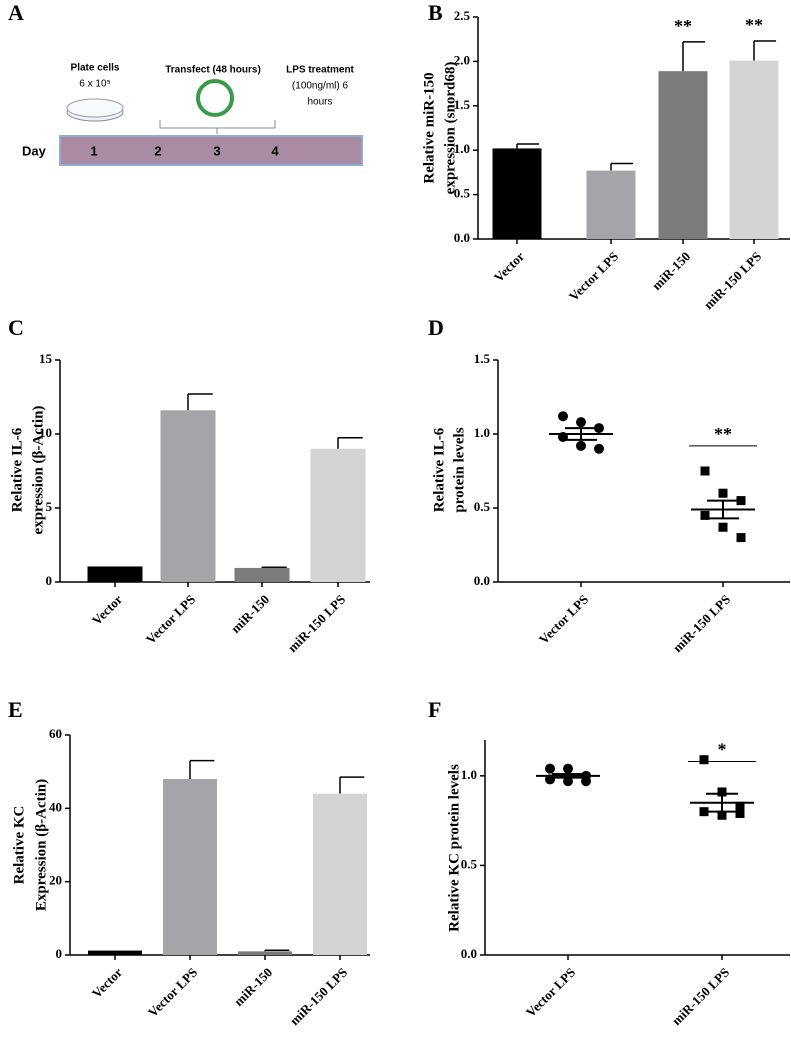 The width and height of the screenshot is (791, 1050). What do you see at coordinates (320, 86) in the screenshot?
I see `step-text: (100ng/ml) 6` at bounding box center [320, 86].